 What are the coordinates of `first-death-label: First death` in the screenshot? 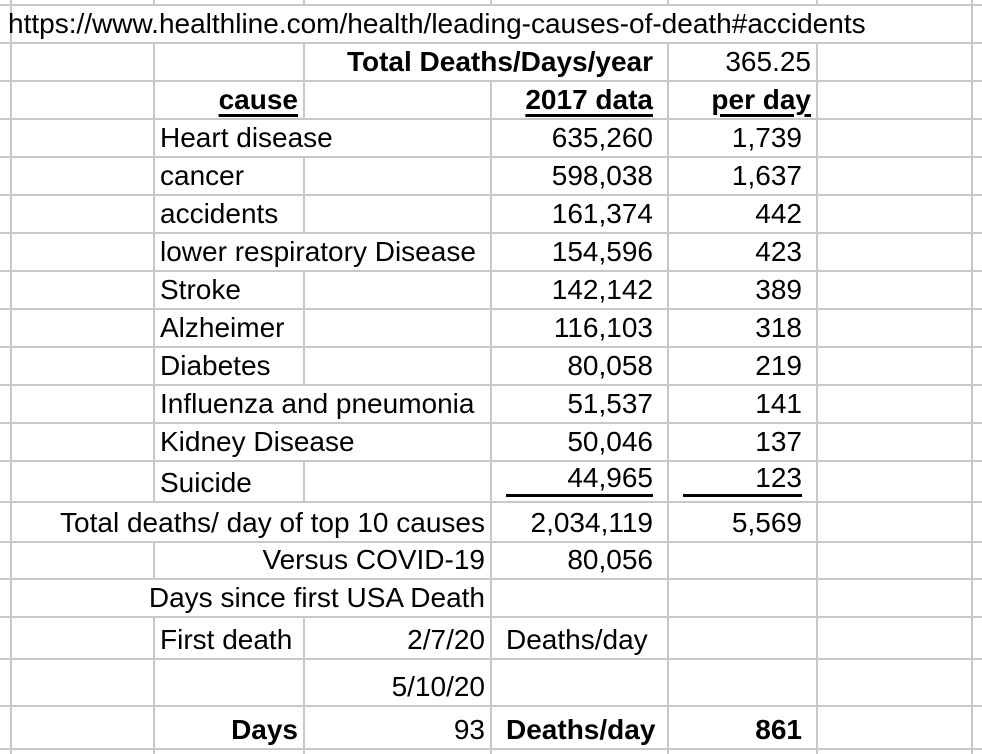 It's located at (230, 639).